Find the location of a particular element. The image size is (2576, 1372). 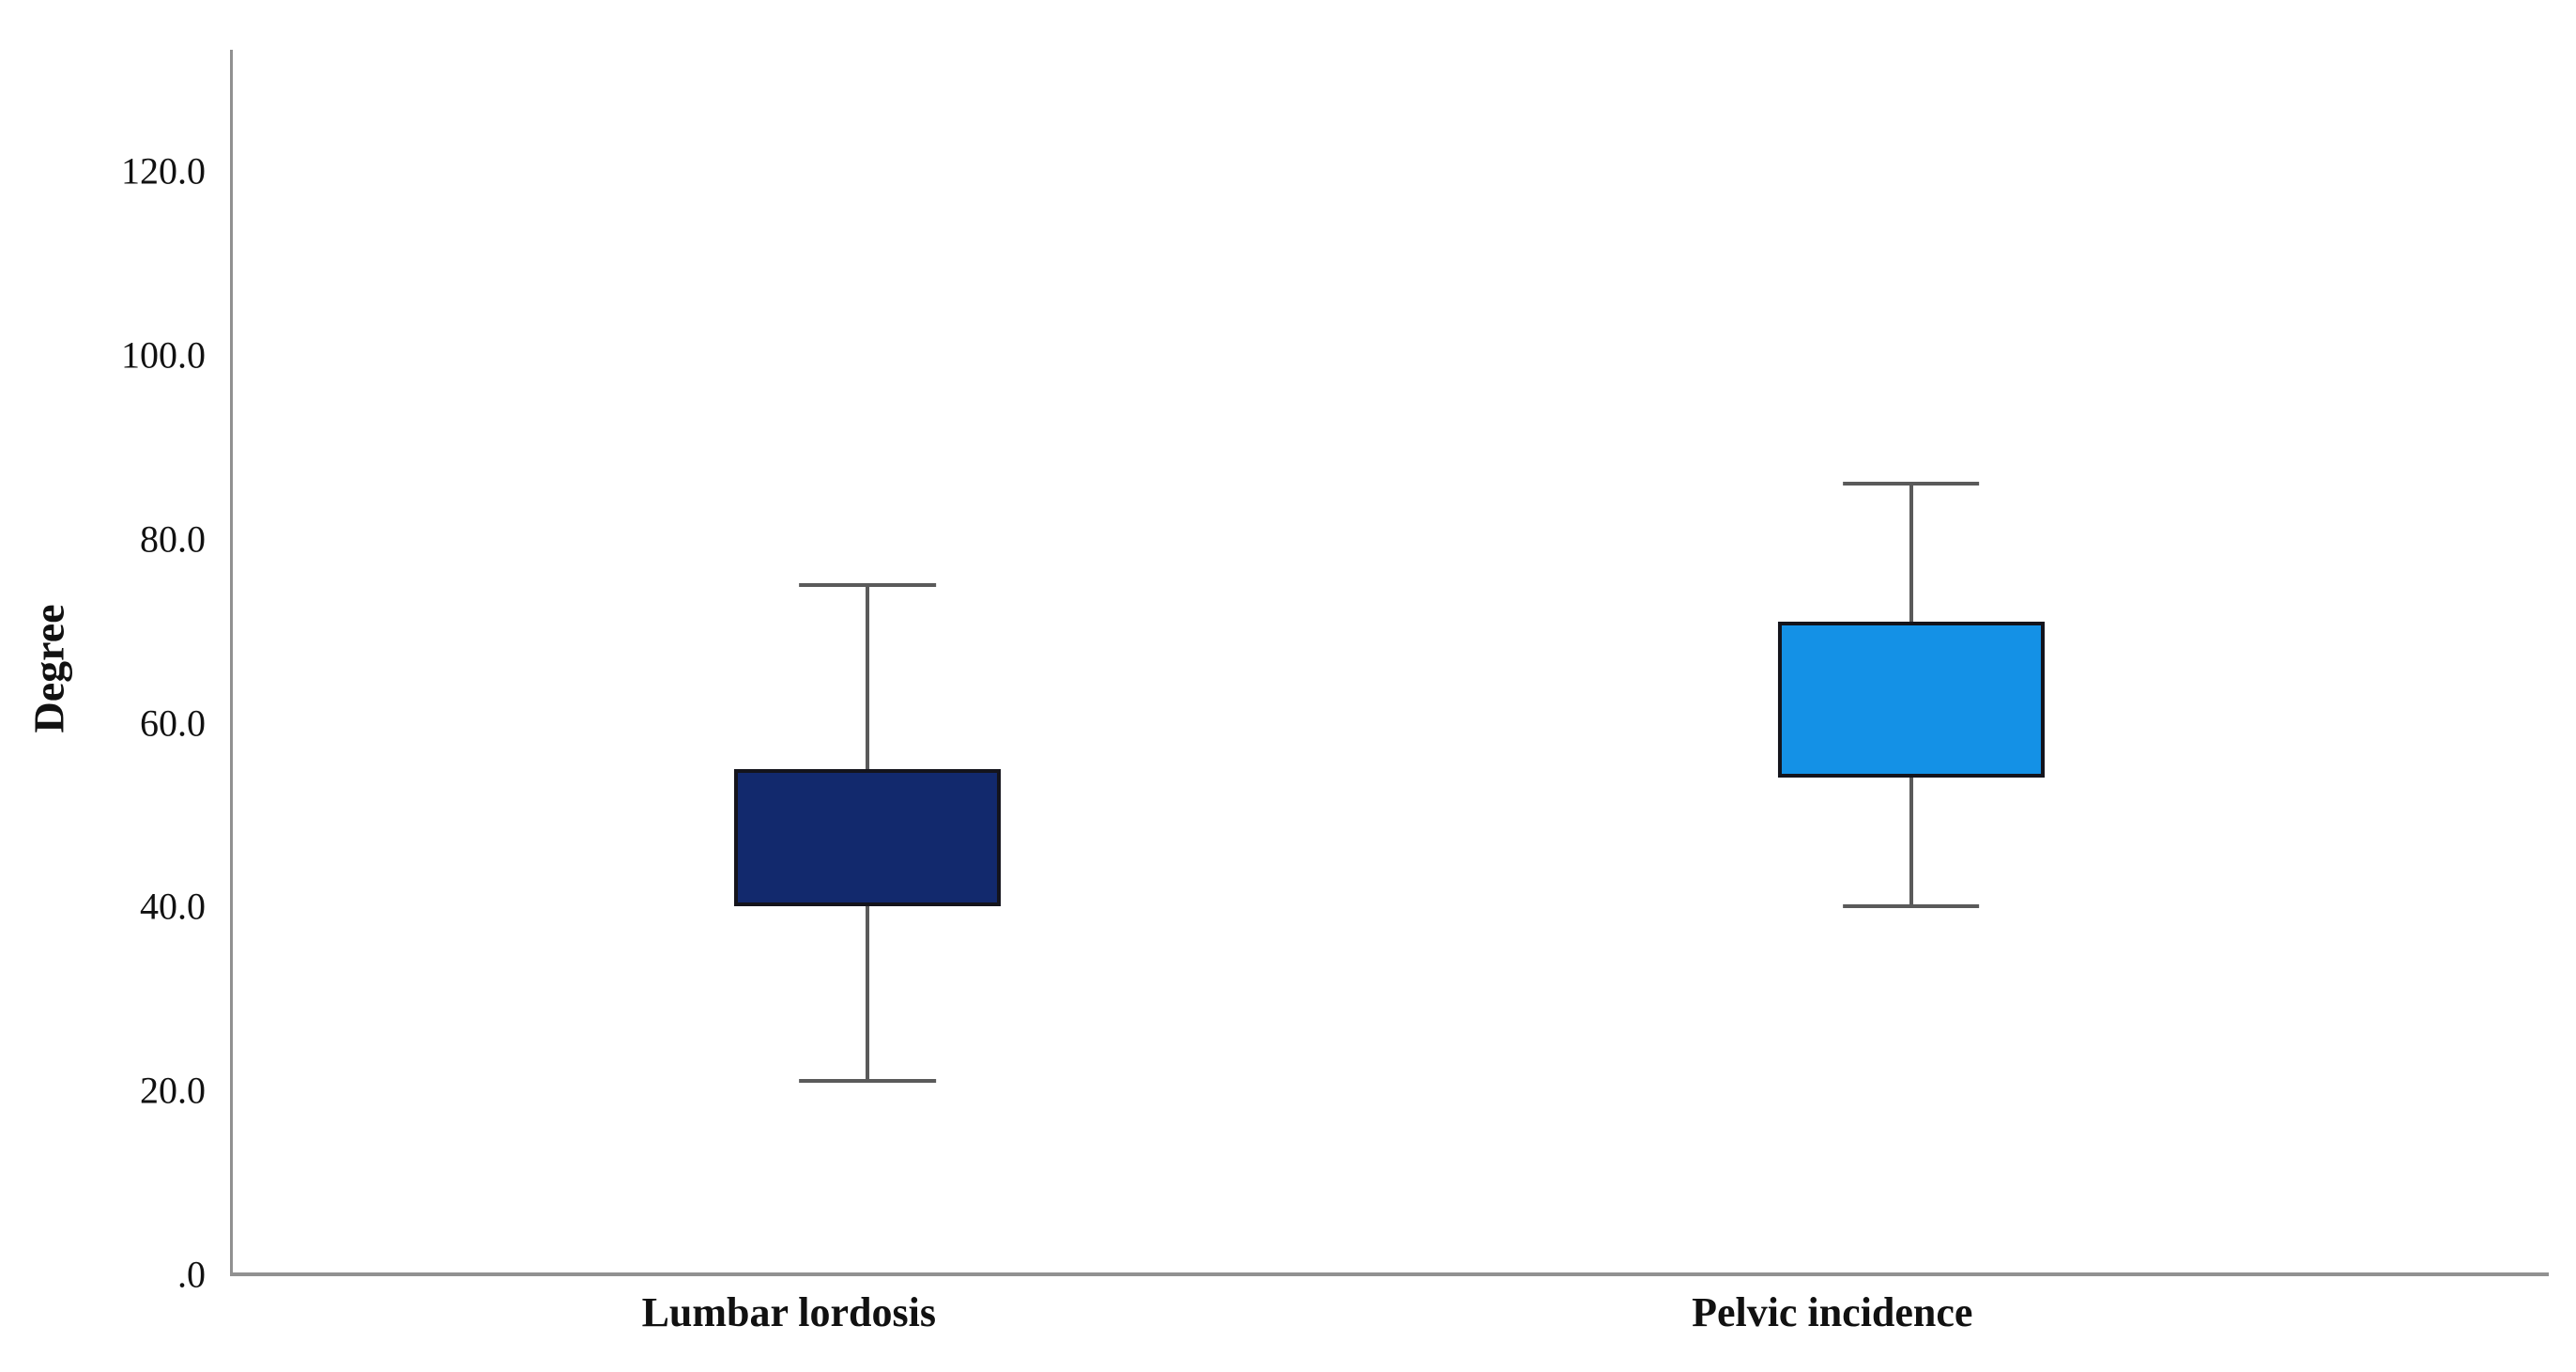

category-label-pelvic-incidence: Pelvic incidence is located at coordinates (1833, 1312).